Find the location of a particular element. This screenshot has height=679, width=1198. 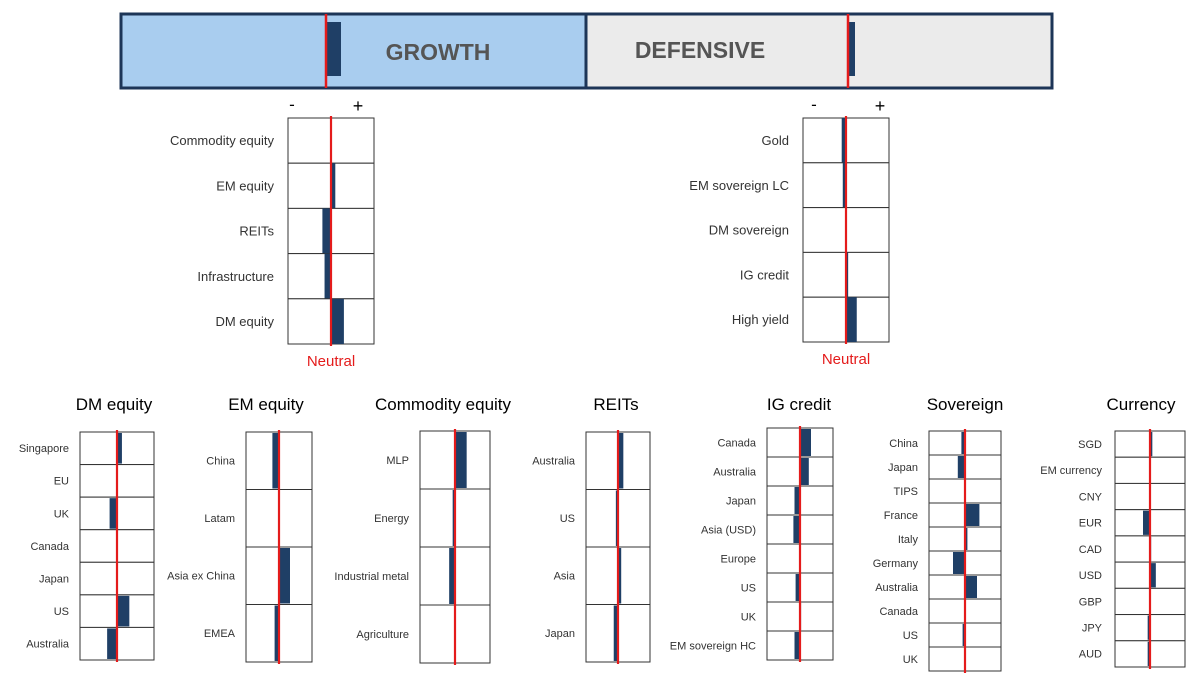

label-asia: Asia is located at coordinates (565, 577).